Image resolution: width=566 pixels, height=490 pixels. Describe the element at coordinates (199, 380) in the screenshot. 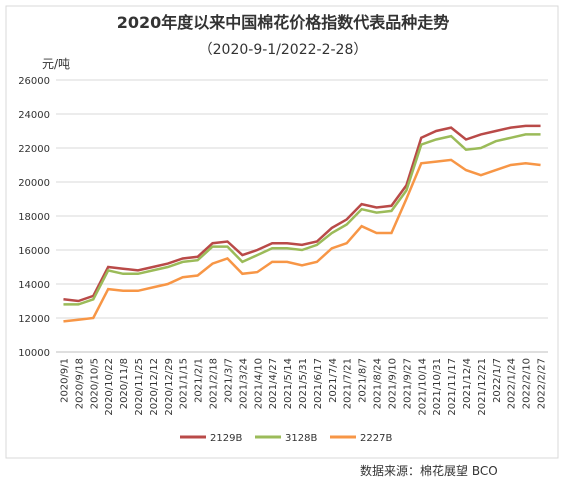

I see `x-tick-label: 2021/2/1` at that location.